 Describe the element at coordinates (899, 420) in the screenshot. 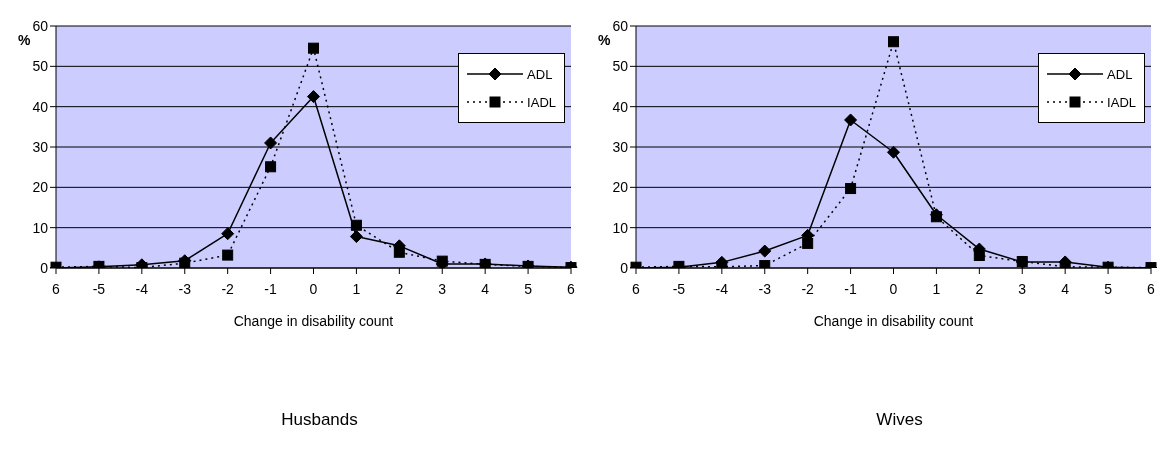

I see `text: Wives` at that location.